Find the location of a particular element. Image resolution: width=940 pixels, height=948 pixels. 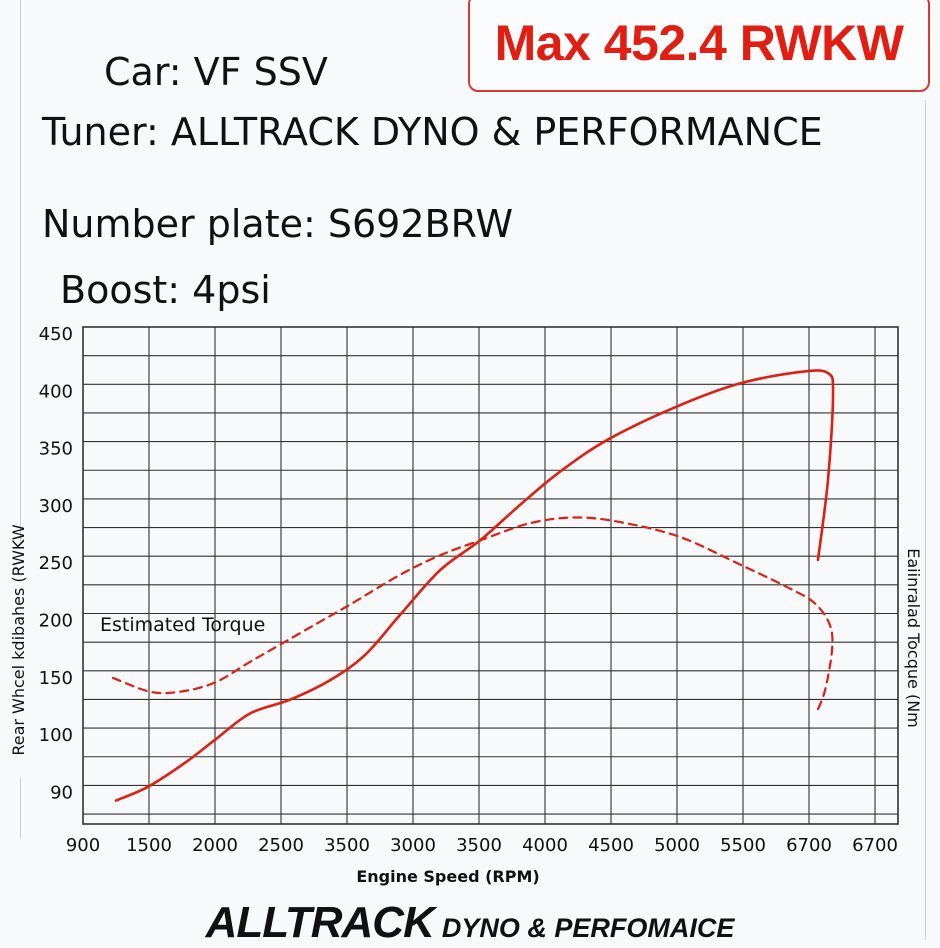

max-power-badge: Max 452.4 RWKW is located at coordinates (699, 46).